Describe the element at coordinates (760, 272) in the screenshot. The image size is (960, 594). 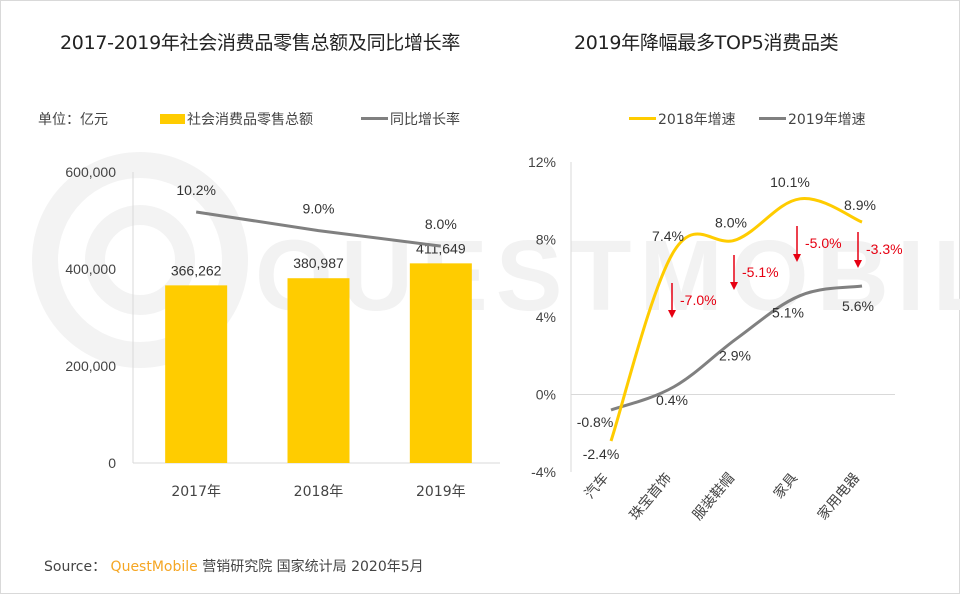
I see `decline-label: -5.1%` at that location.